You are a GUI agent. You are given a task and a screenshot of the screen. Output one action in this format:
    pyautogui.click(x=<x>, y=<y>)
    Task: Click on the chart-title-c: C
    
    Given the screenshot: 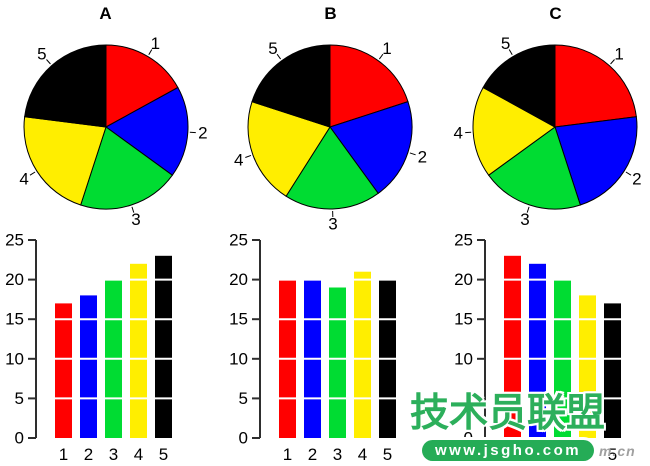 What is the action you would take?
    pyautogui.click(x=555, y=13)
    